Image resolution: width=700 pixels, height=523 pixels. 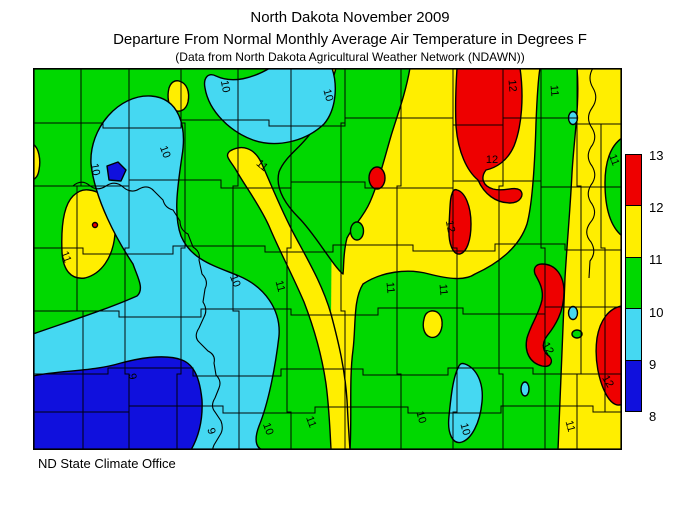 I want to click on legend-tick-13: 13, so click(x=656, y=155).